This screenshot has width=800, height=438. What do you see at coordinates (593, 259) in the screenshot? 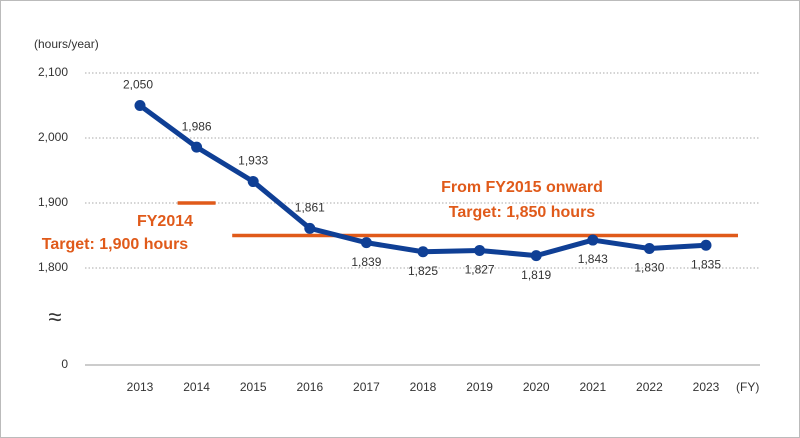
I see `value-label: 1,843` at bounding box center [593, 259].